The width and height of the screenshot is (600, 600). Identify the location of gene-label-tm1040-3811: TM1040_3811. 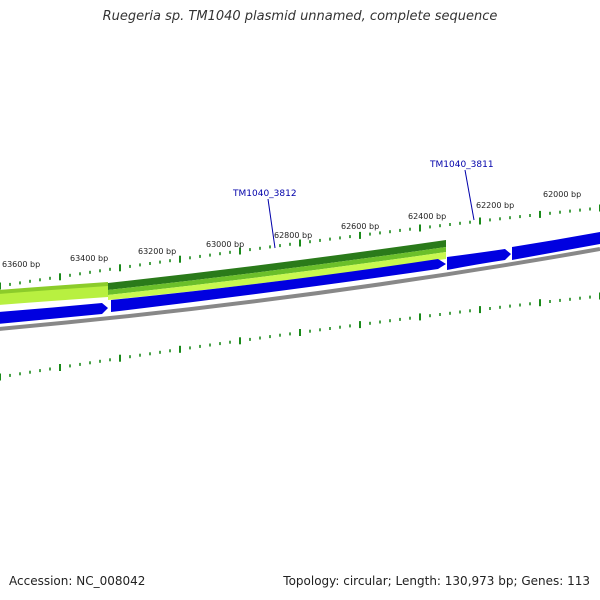
(461, 165).